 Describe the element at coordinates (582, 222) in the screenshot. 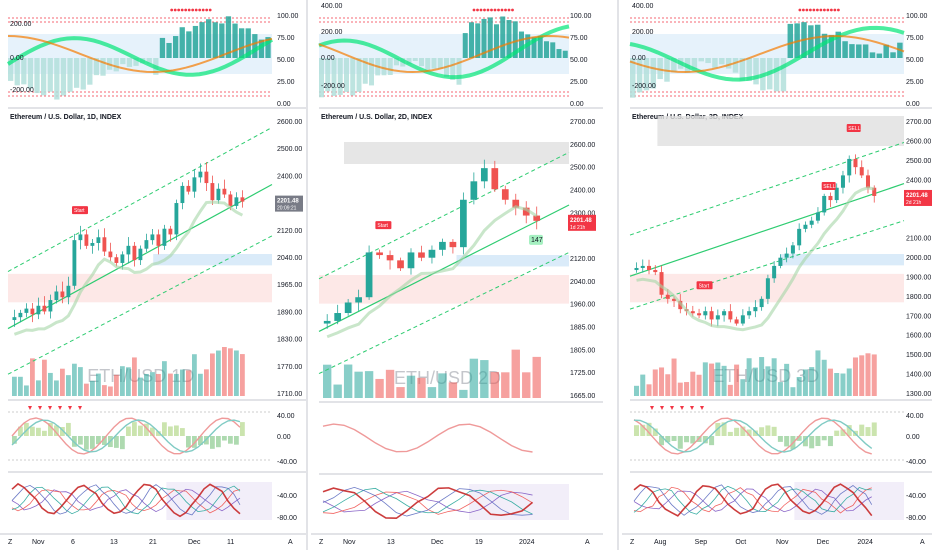

I see `last-price-tag` at that location.